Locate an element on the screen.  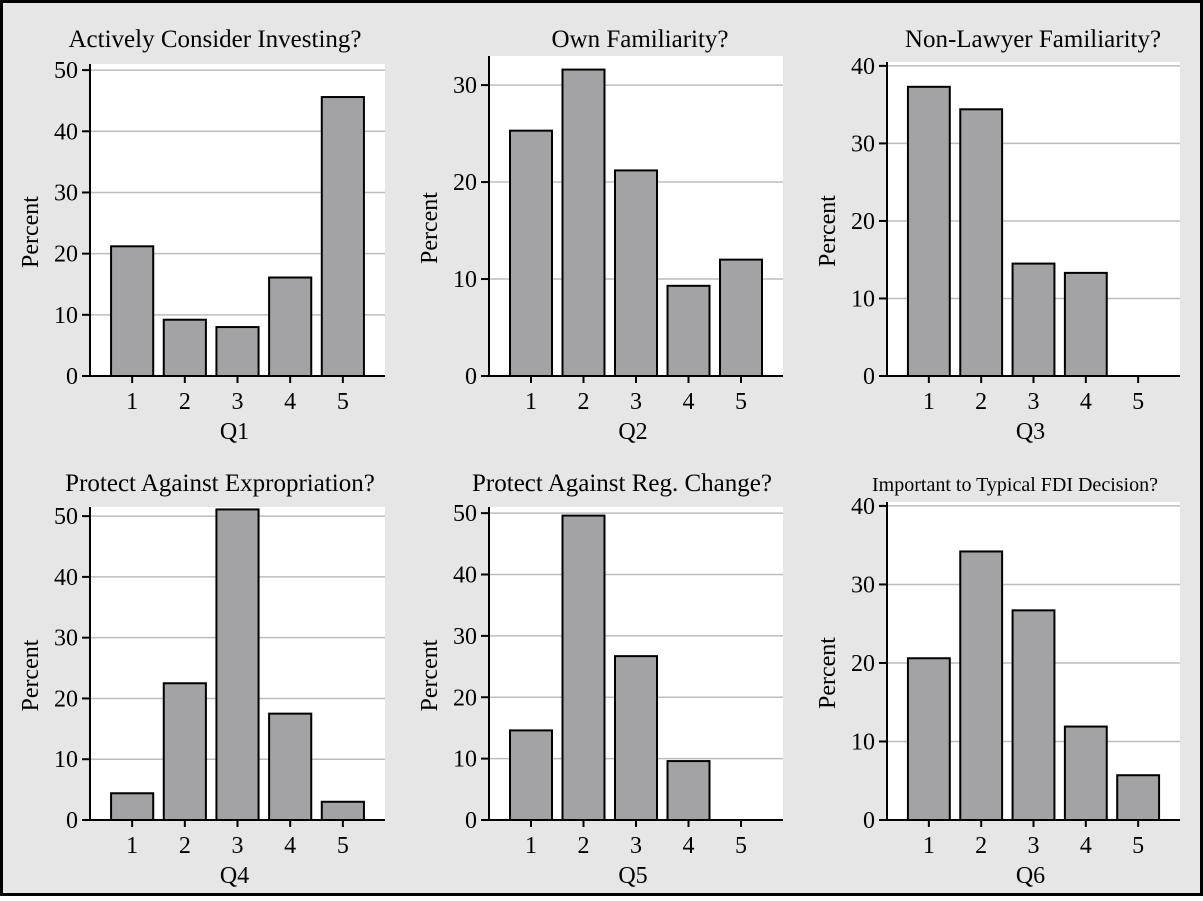
chart-title: Important to Typical FDI Decision? is located at coordinates (1015, 485).